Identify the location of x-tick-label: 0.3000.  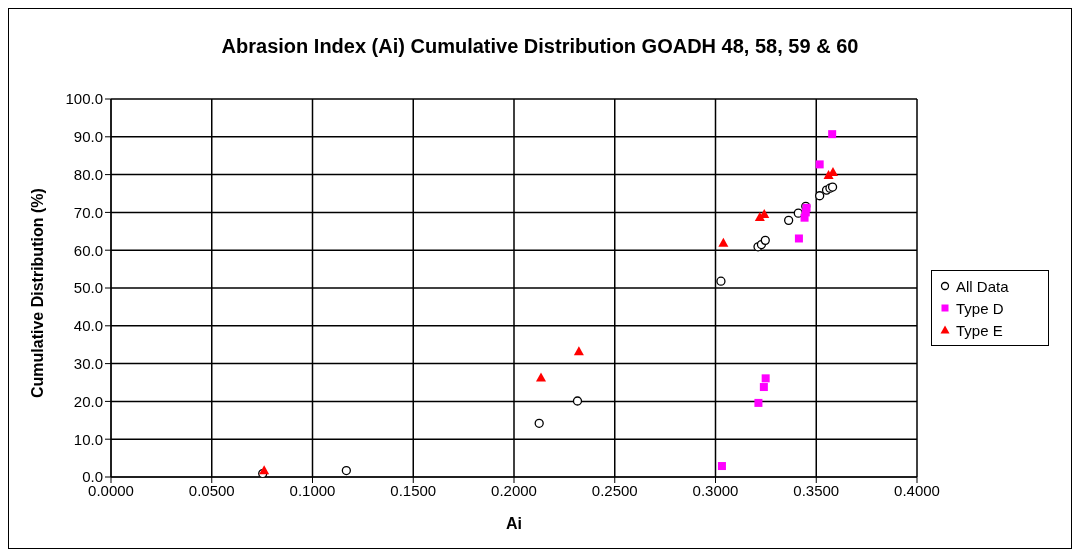
(715, 490).